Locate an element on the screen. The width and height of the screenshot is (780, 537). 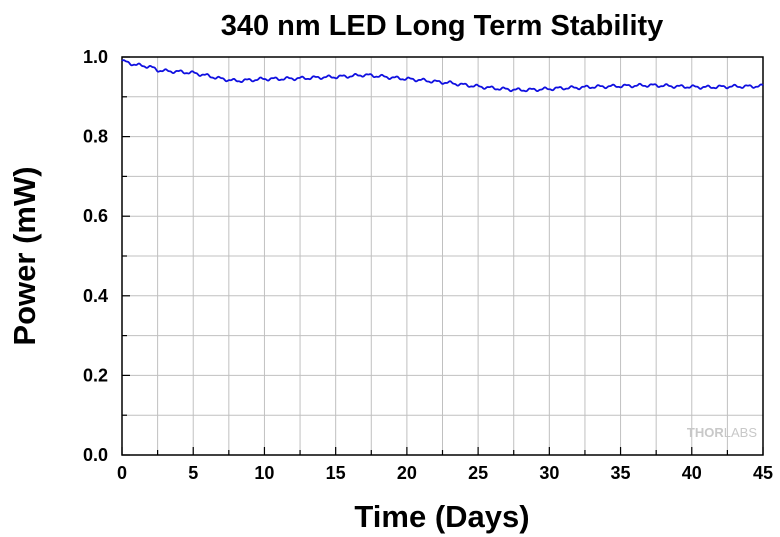
y-axis-tick-labels: 0.0 0.2 0.4 0.6 0.8 1.0 is located at coordinates (95, 256).